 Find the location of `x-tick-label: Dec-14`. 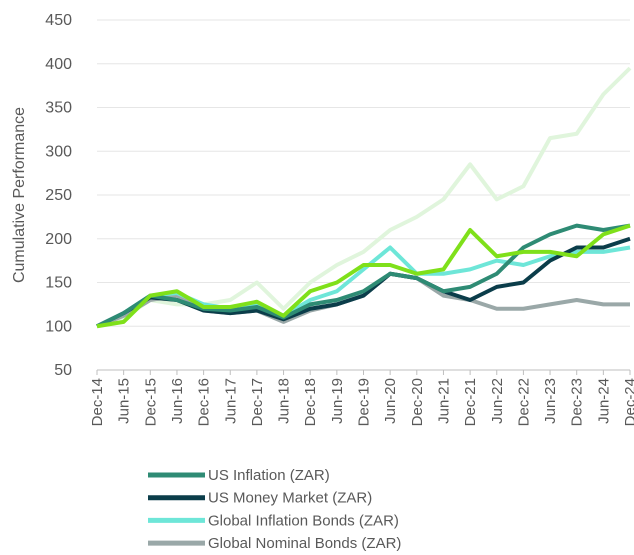

x-tick-label: Dec-14 is located at coordinates (97, 402).